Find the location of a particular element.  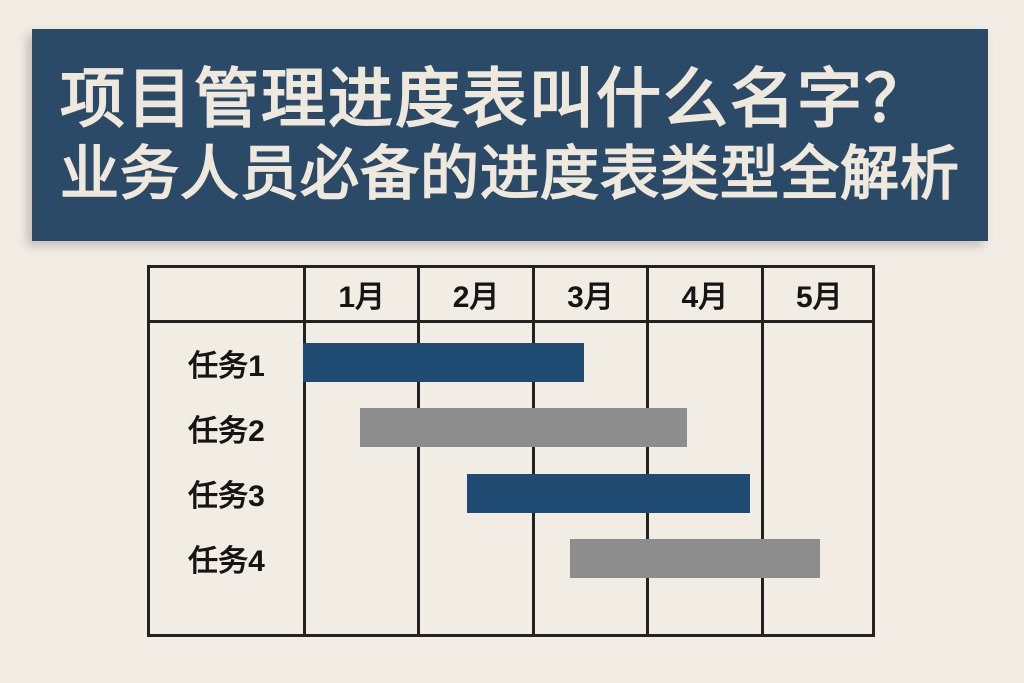

month-header-4: 4月 is located at coordinates (705, 297).